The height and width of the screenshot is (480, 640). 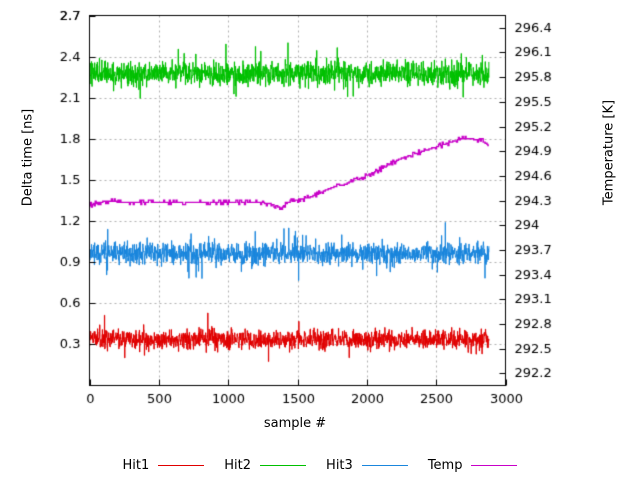 What do you see at coordinates (136, 465) in the screenshot?
I see `legend-label: Hit1` at bounding box center [136, 465].